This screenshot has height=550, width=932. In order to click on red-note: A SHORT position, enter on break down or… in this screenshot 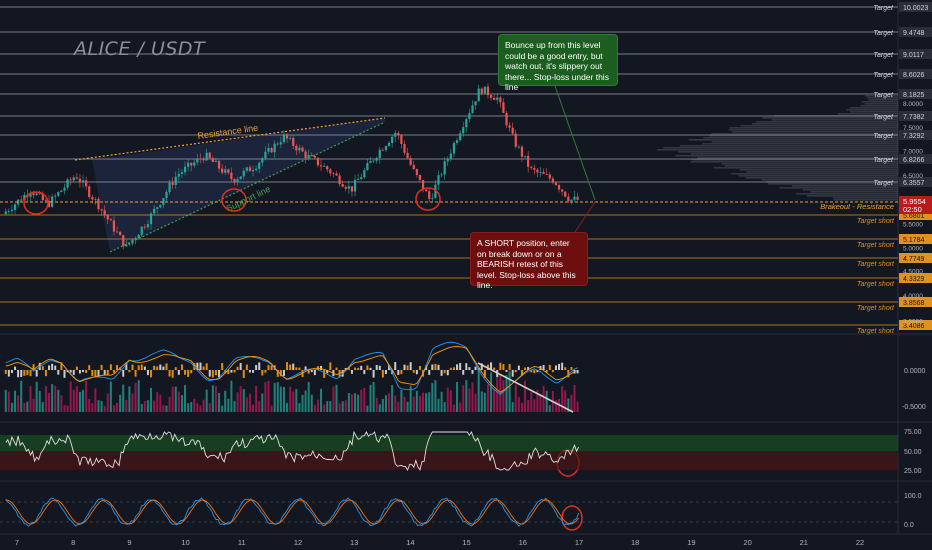, I will do `click(529, 261)`.